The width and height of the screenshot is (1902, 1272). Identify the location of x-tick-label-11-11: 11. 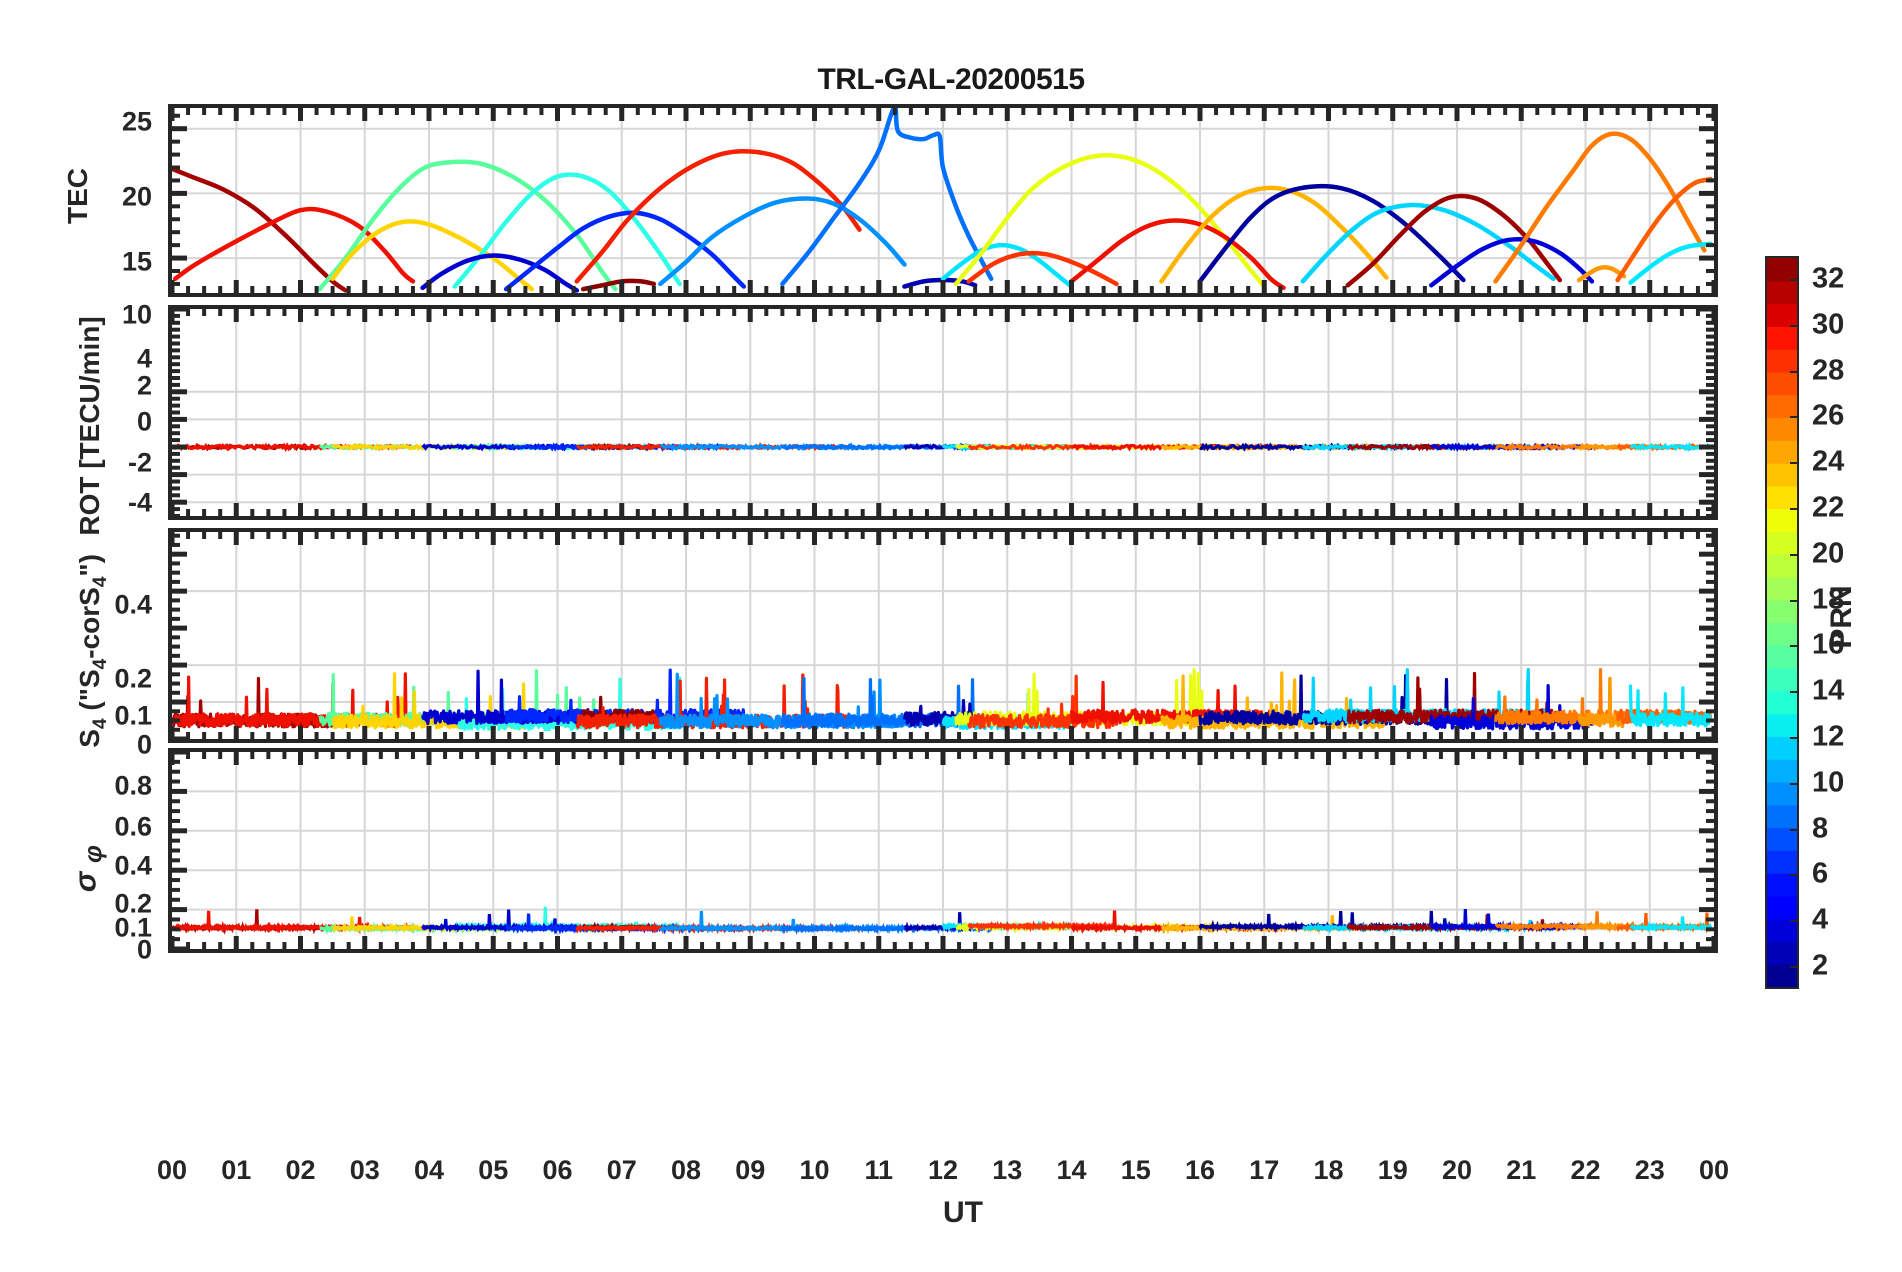
(879, 1170).